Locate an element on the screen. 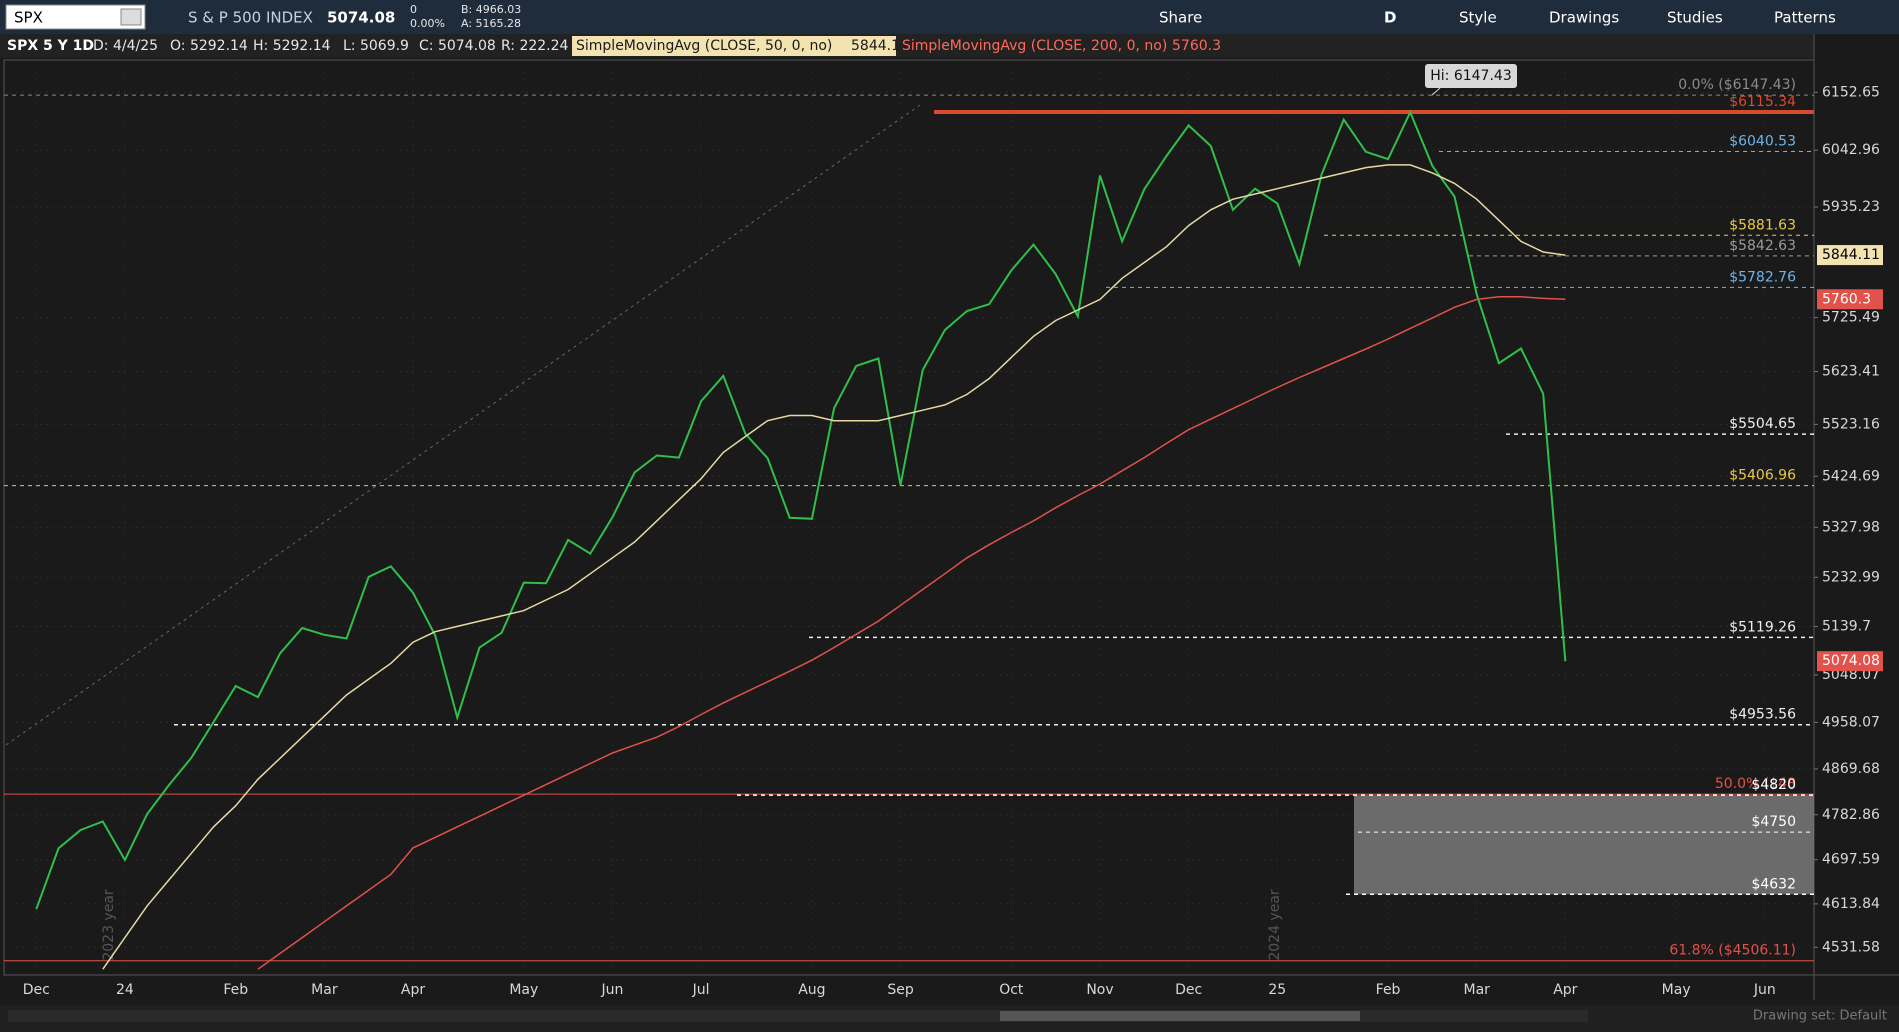  drawing-set: Drawing set: Default is located at coordinates (1820, 1016).